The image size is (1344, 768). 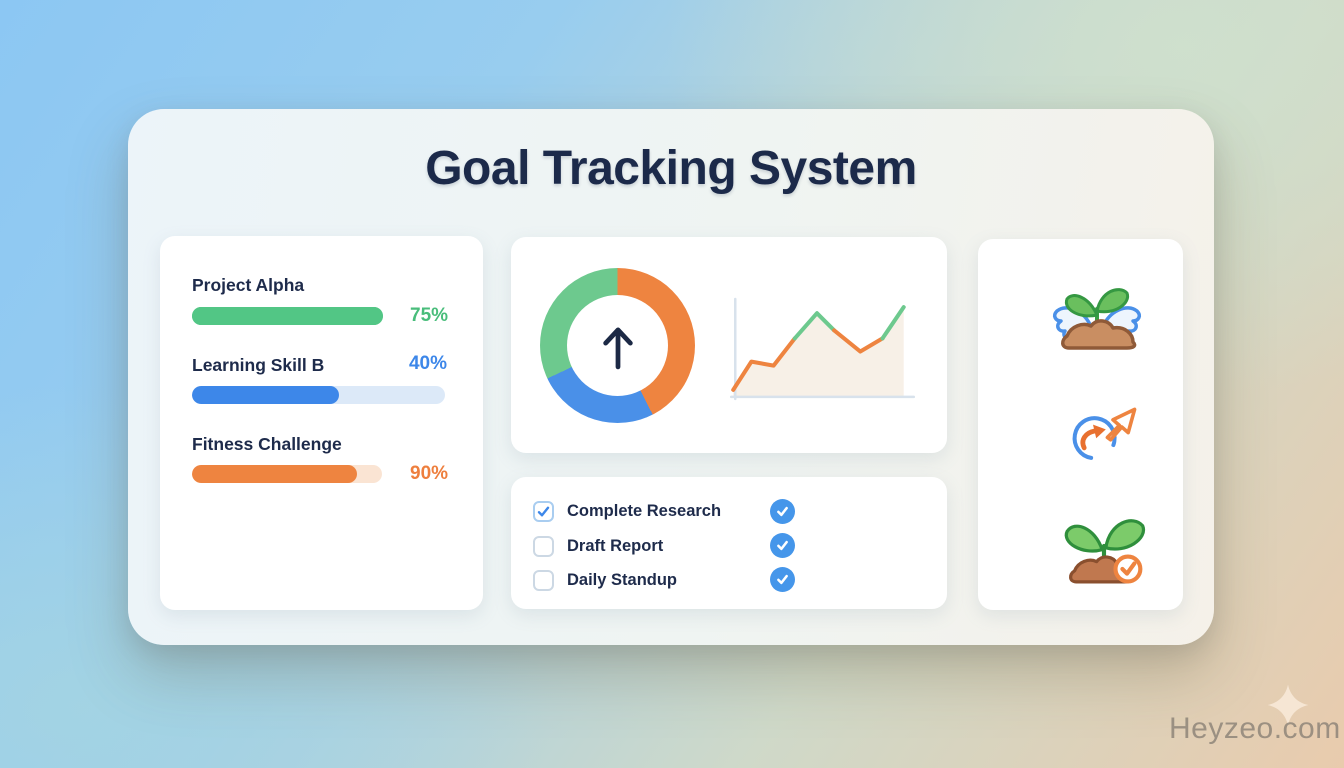 What do you see at coordinates (671, 168) in the screenshot?
I see `page-title: Goal Tracking System` at bounding box center [671, 168].